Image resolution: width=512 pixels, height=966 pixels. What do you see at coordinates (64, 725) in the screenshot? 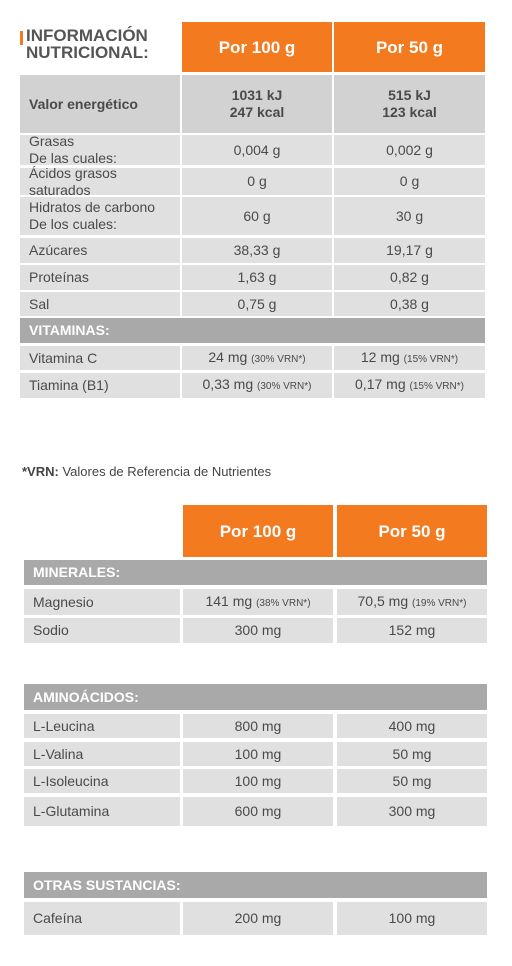
I see `label-line: L-Leucina` at bounding box center [64, 725].